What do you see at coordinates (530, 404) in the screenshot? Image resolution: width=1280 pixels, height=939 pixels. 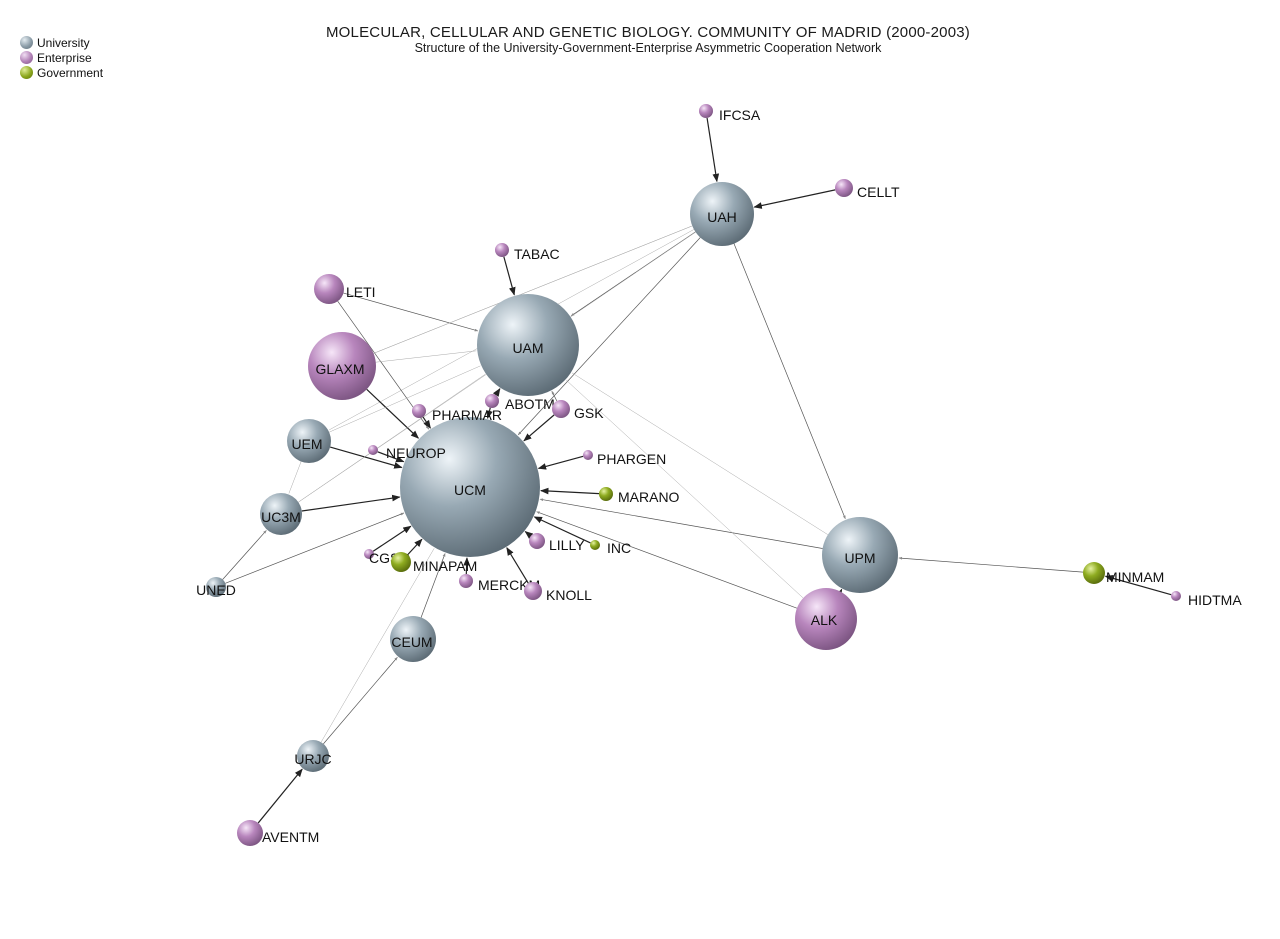 I see `node-label-abotm: ABOTM` at bounding box center [530, 404].